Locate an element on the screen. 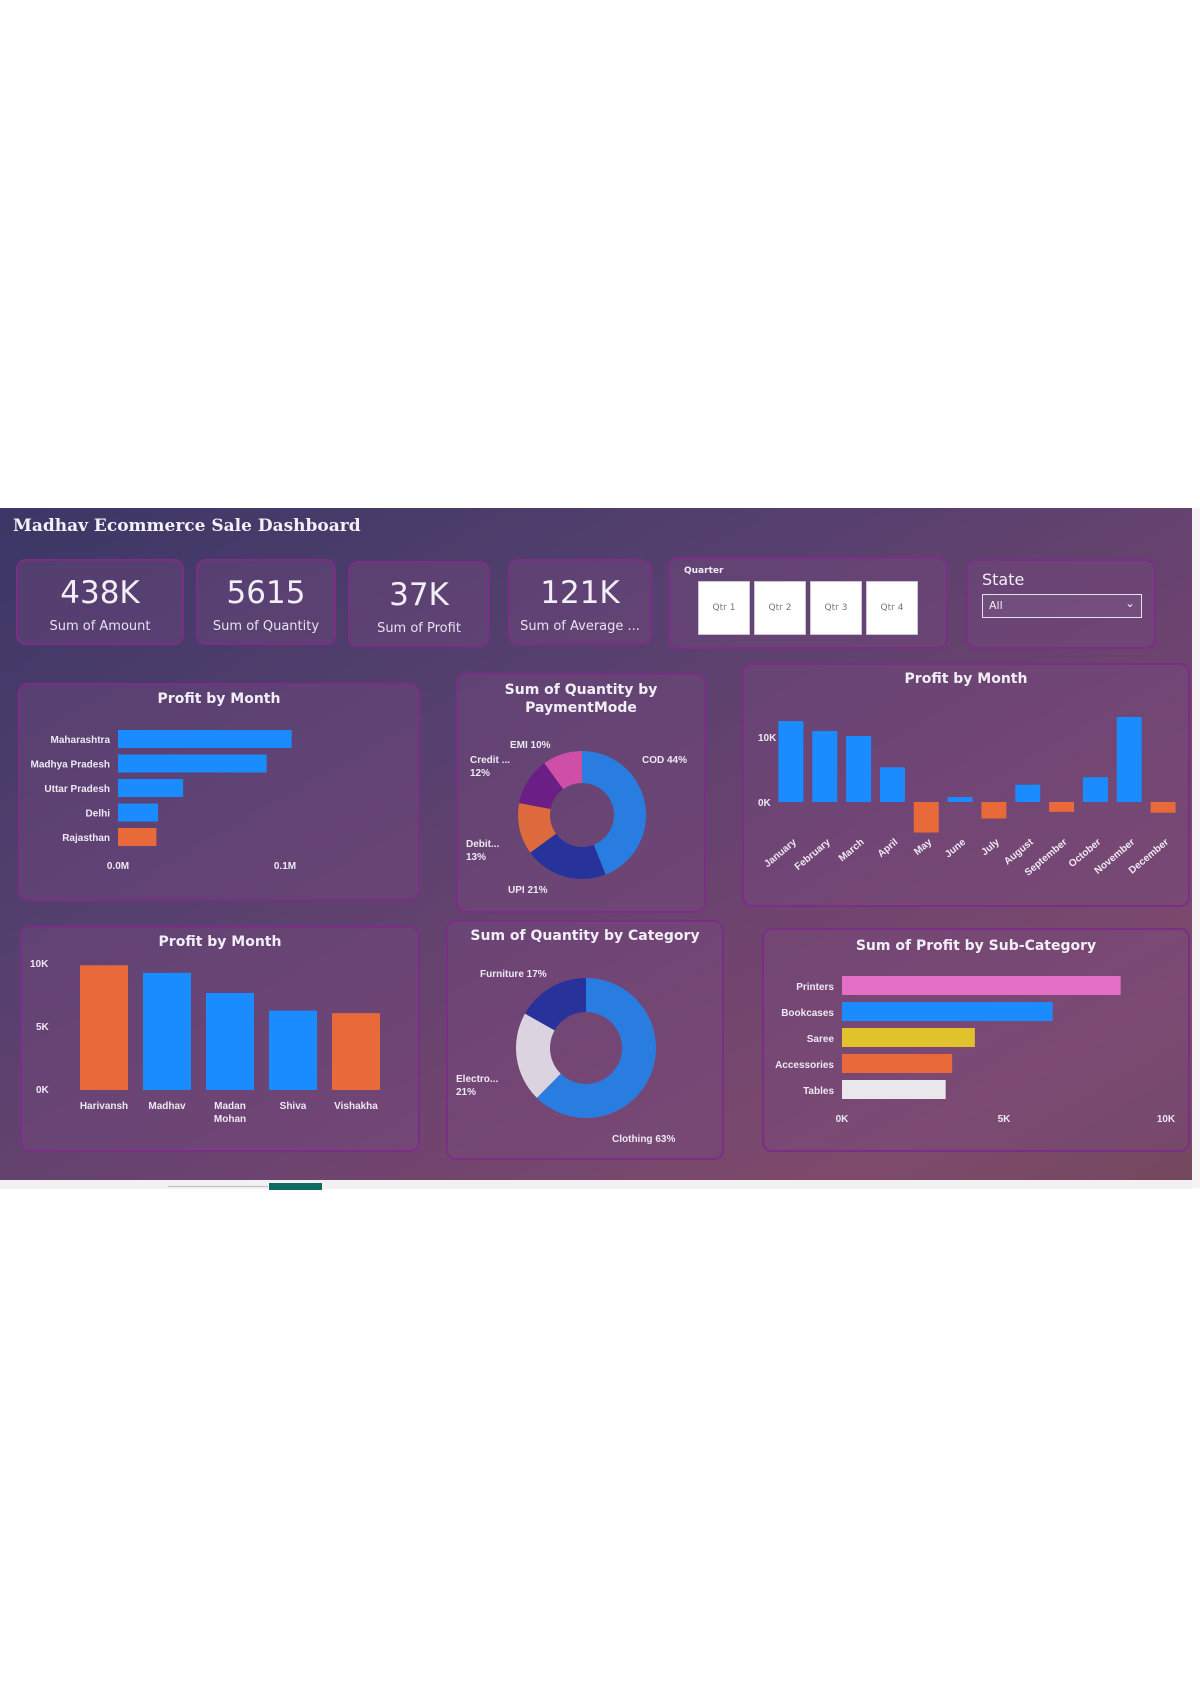 The width and height of the screenshot is (1200, 1698). chevron-down-icon: ⌄ is located at coordinates (1129, 603).